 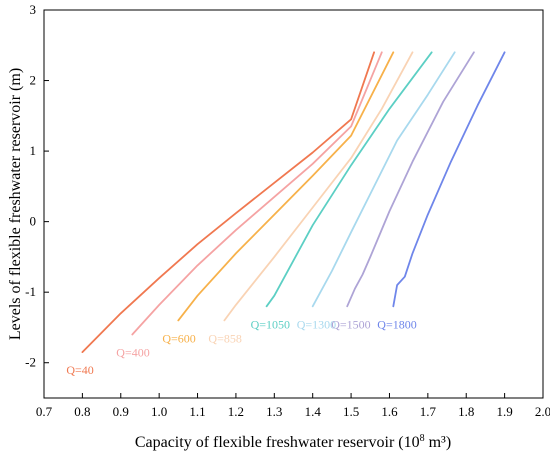 I want to click on y-tick-label: 3, so click(x=33, y=9).